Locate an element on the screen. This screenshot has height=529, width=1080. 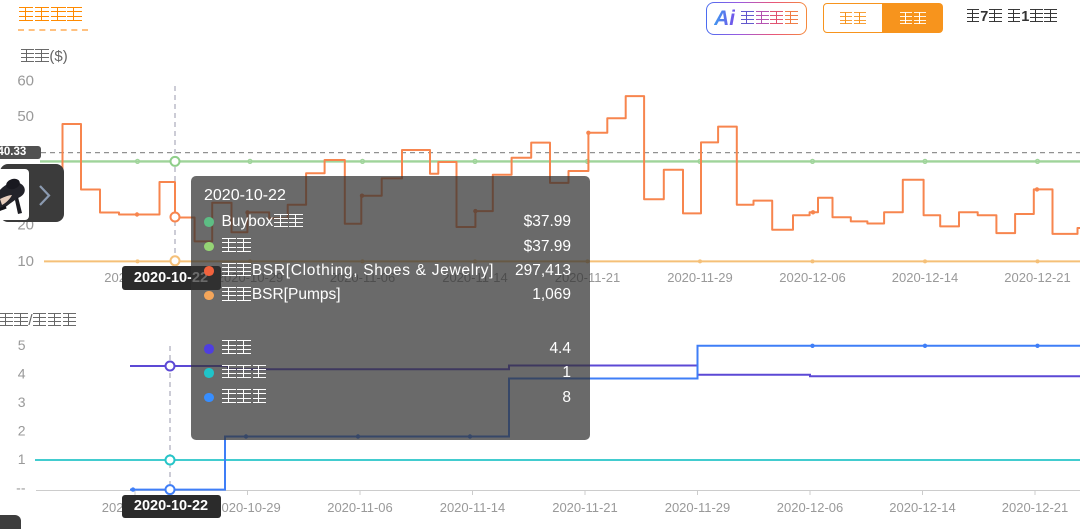
svg-text: 2020-11-06 is located at coordinates (360, 507).